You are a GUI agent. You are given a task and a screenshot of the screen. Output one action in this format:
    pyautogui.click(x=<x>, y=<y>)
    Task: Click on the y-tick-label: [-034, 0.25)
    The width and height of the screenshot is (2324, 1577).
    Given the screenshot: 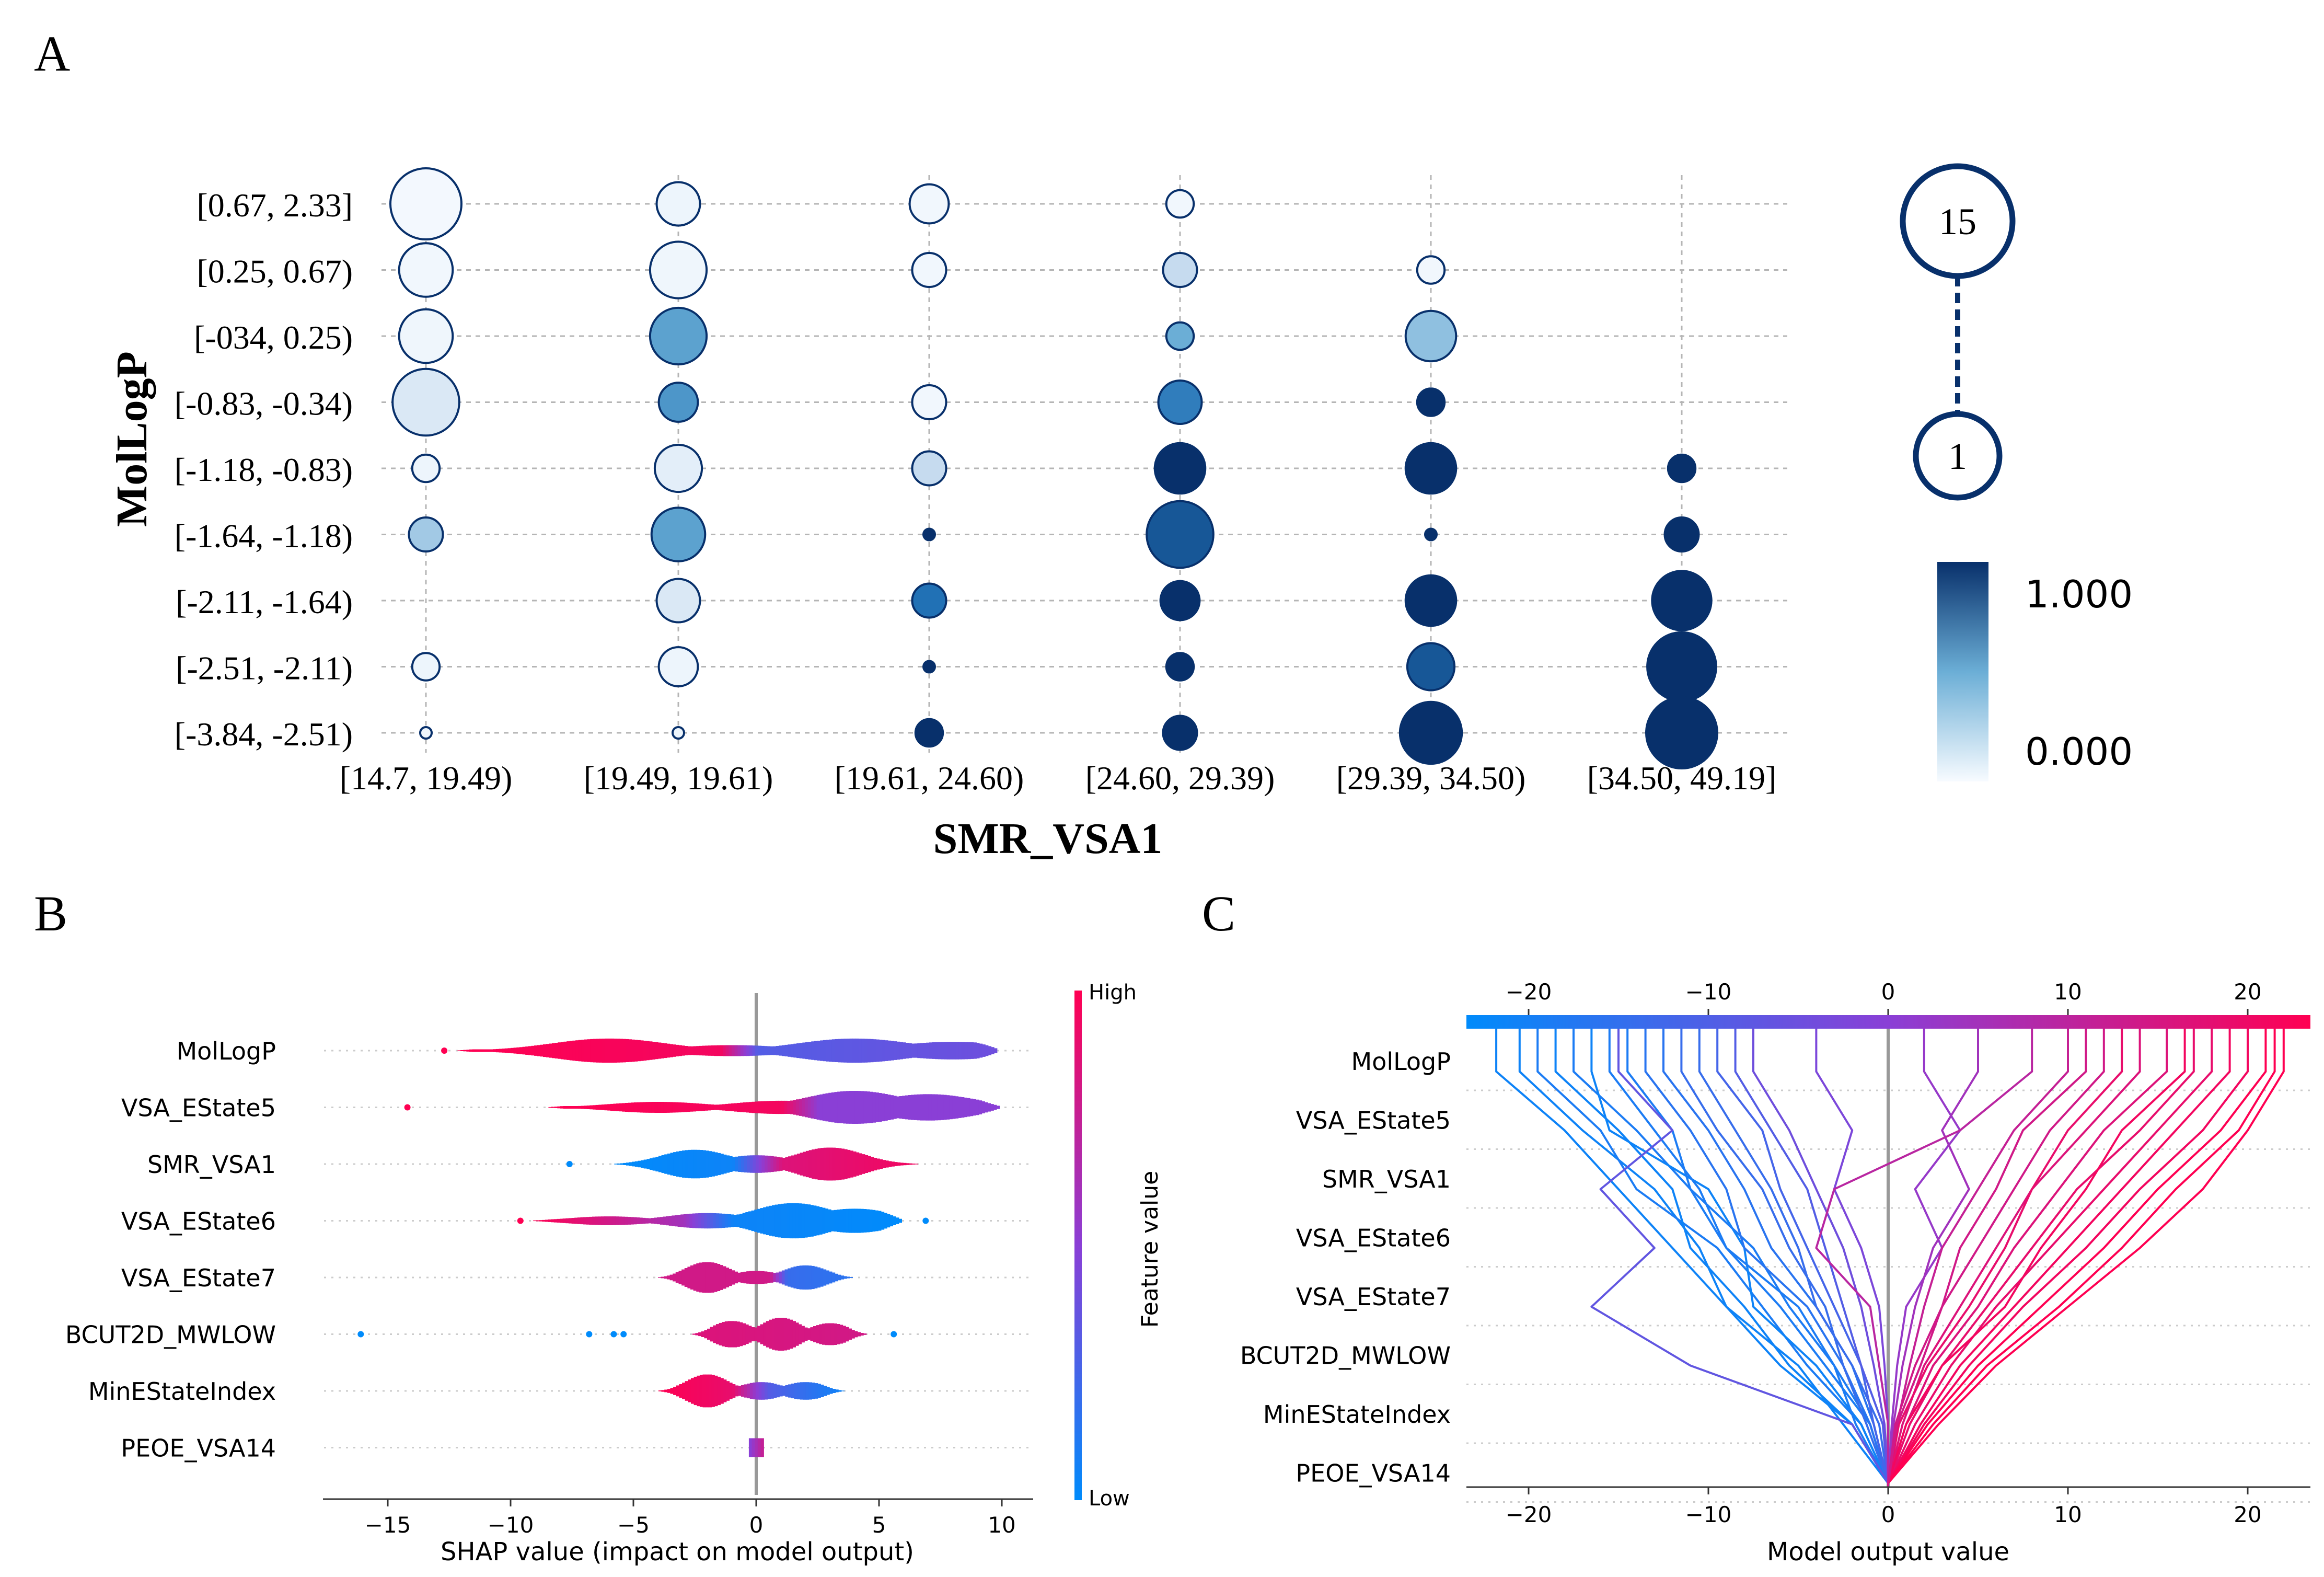 What is the action you would take?
    pyautogui.click(x=273, y=337)
    